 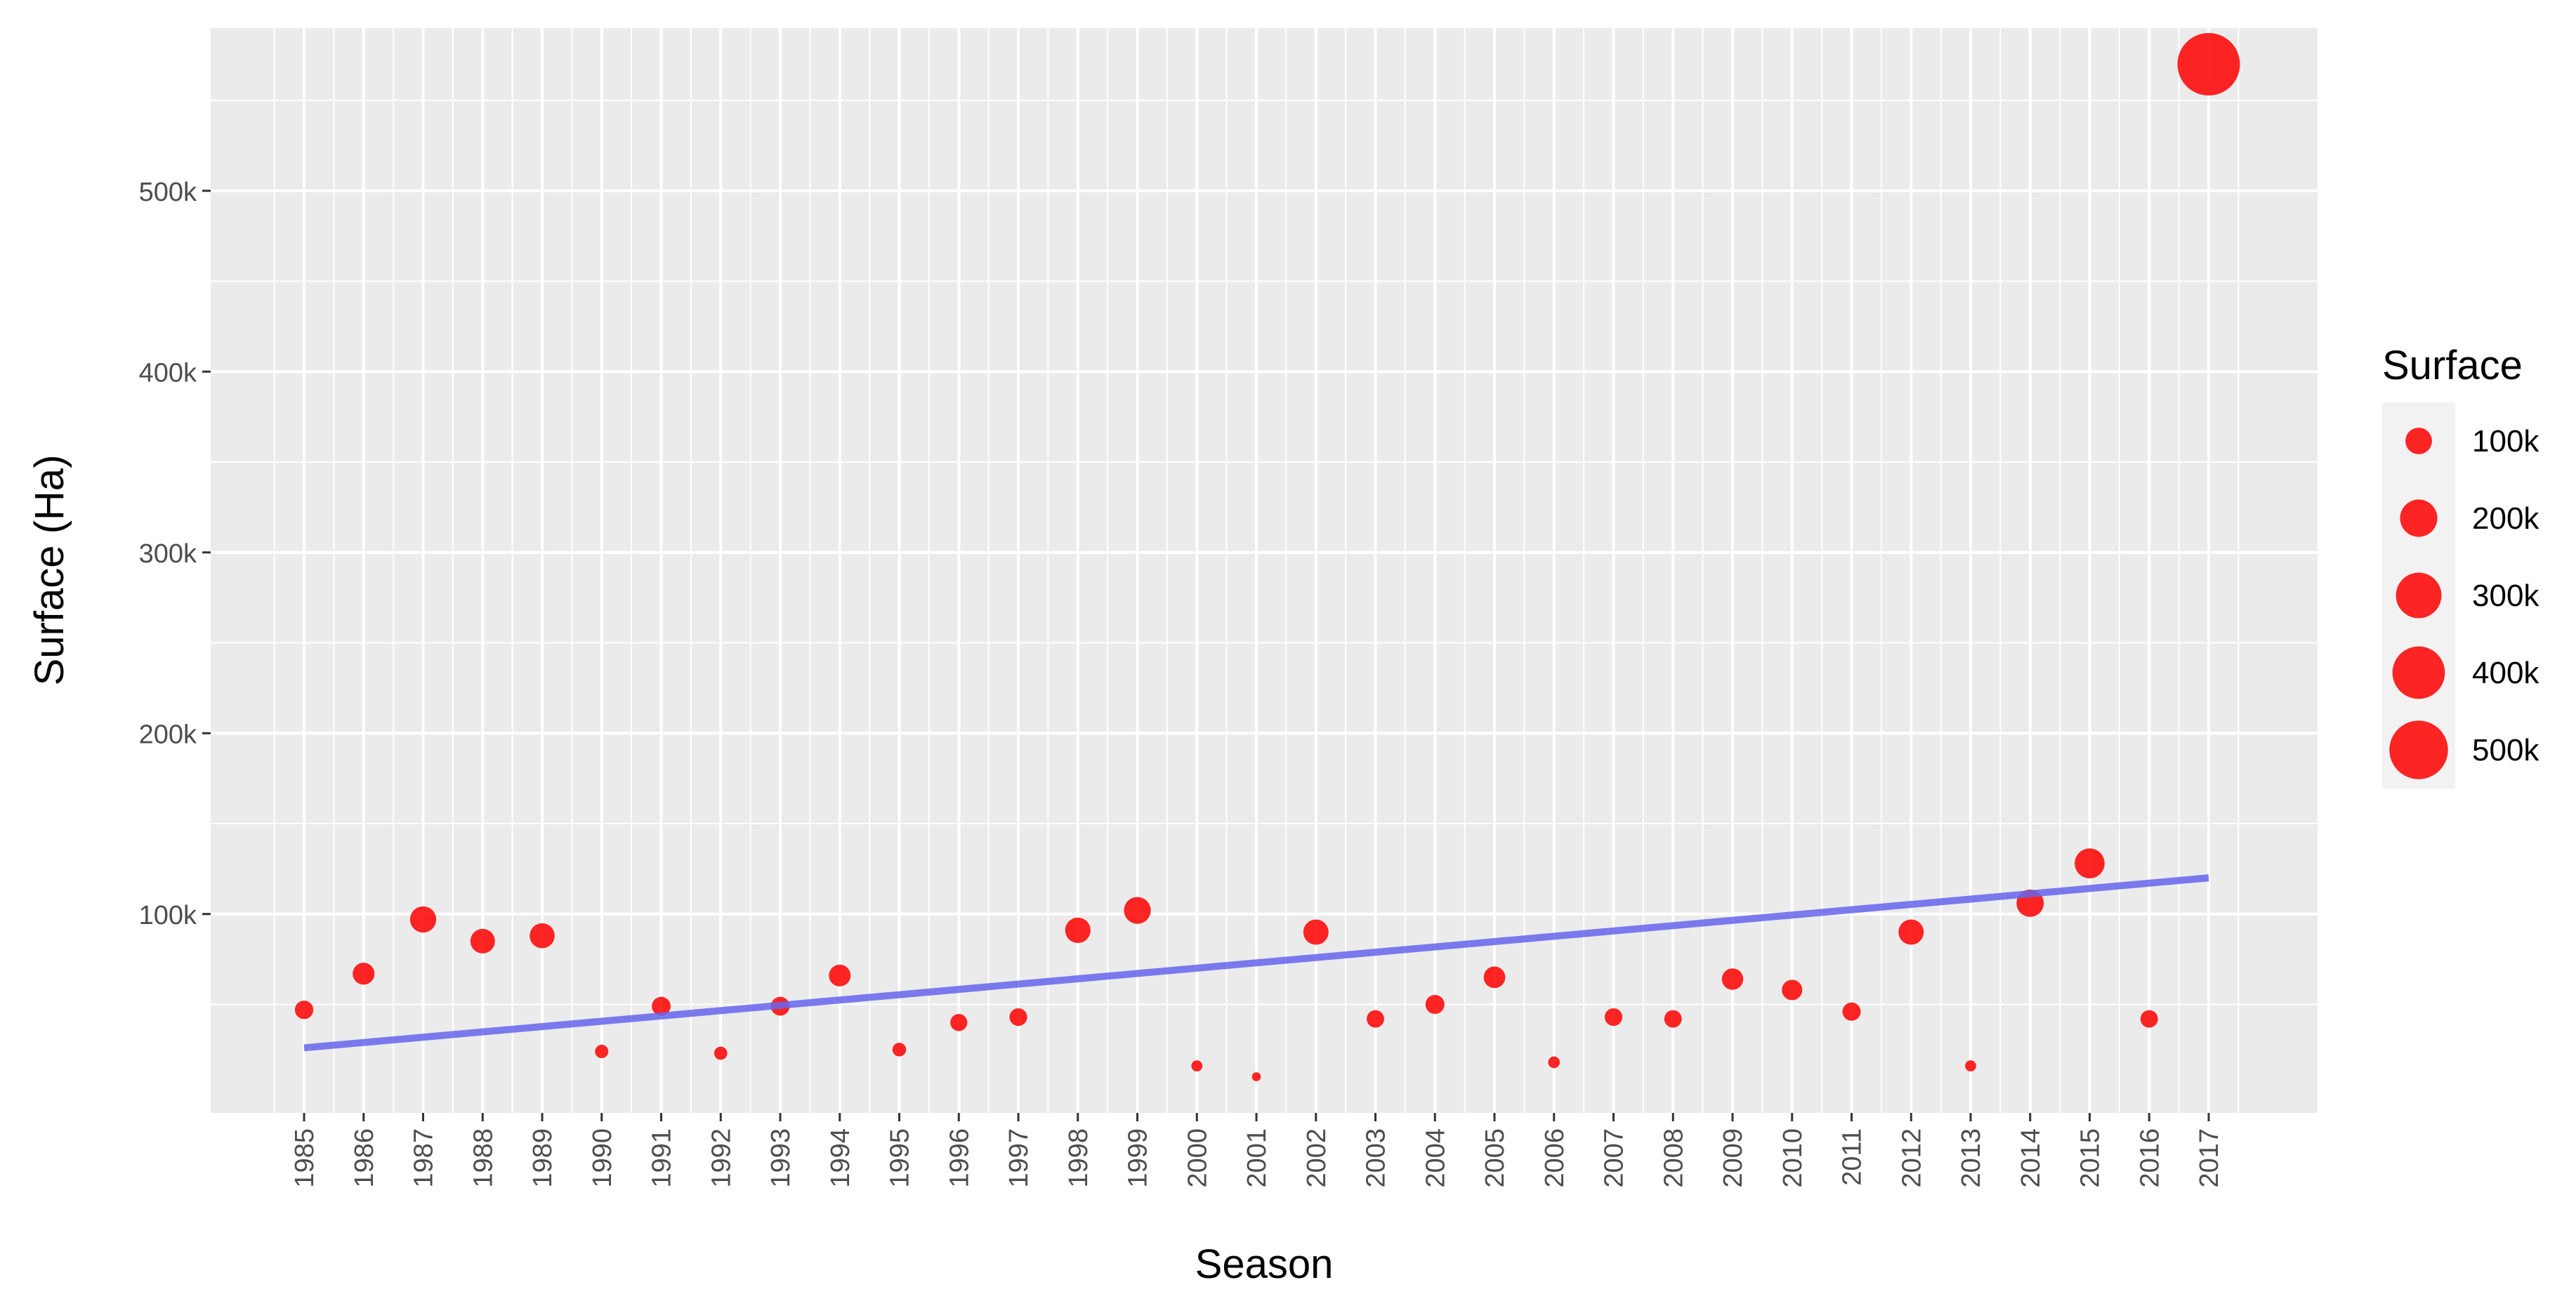 I want to click on y-axis-title: Surface (Ha), so click(x=49, y=570).